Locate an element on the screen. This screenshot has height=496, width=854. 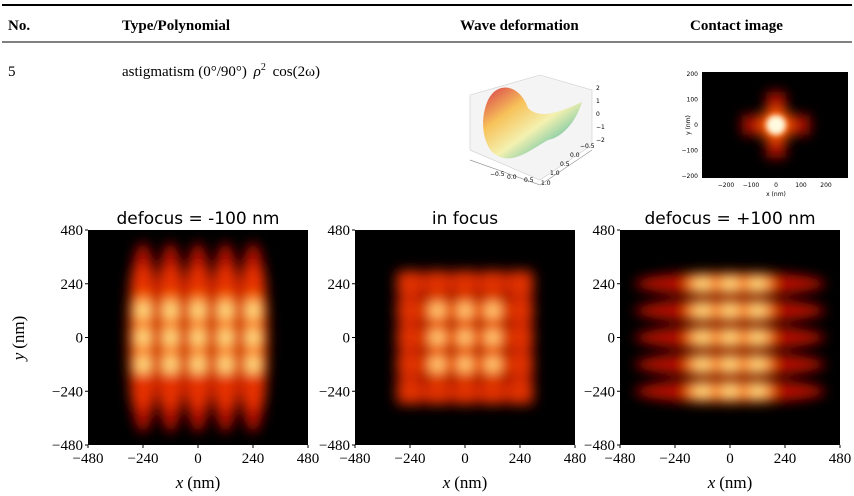
y-tick-label: 1.0 is located at coordinates (555, 173).